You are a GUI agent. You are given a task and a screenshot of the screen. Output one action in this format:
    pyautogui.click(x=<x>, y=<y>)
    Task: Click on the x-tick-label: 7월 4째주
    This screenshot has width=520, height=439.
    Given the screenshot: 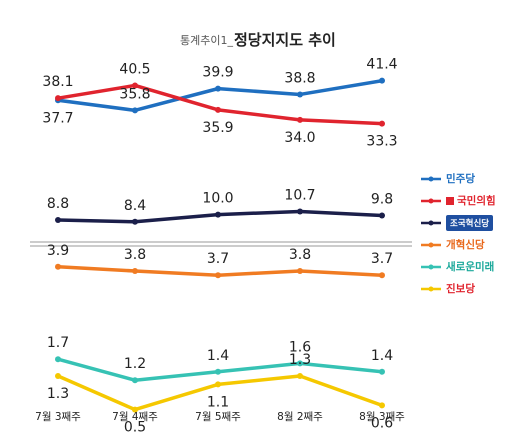 What is the action you would take?
    pyautogui.click(x=135, y=417)
    